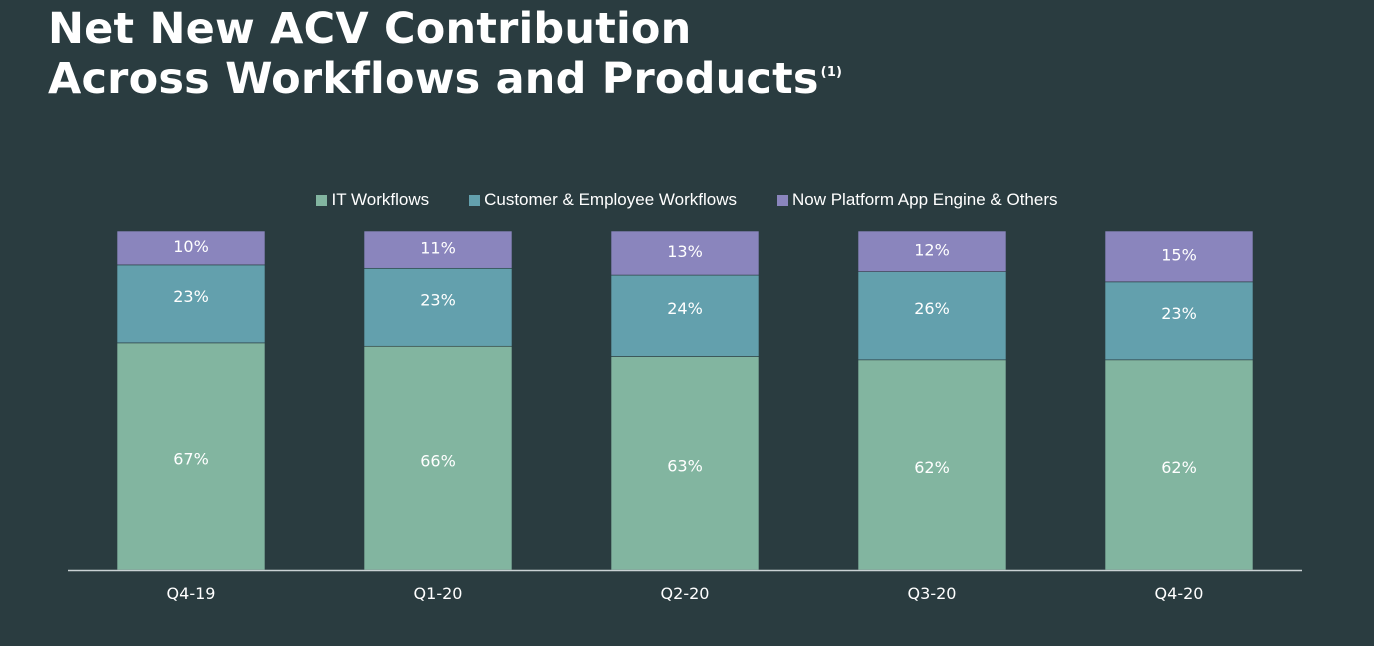  What do you see at coordinates (924, 199) in the screenshot?
I see `legend-label: Now Platform App Engine & Others` at bounding box center [924, 199].